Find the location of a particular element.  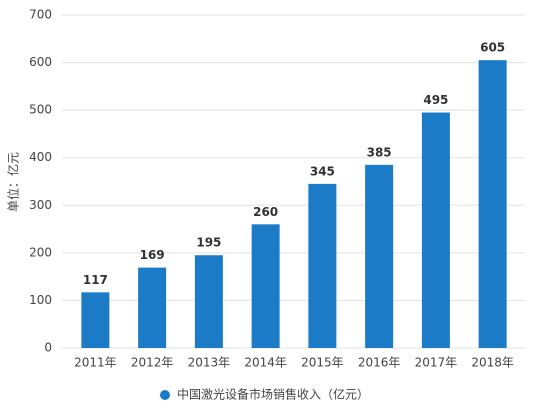

x-tick-label: 2013年 is located at coordinates (209, 363).